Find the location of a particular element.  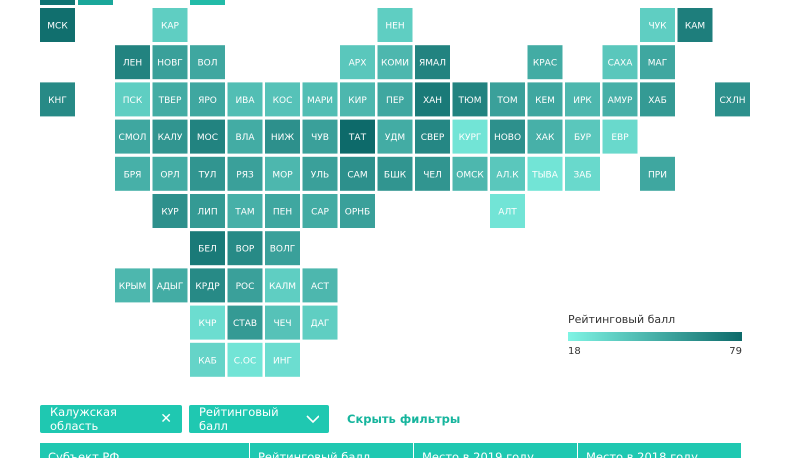

legend-title: Рейтинговый балл is located at coordinates (621, 319).